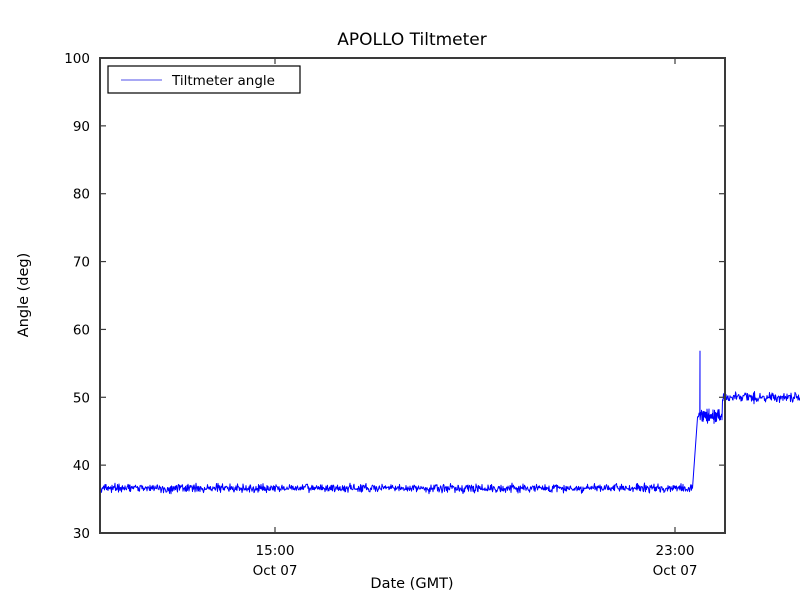 This screenshot has width=800, height=600. What do you see at coordinates (24, 295) in the screenshot?
I see `y-axis-label: Angle (deg)` at bounding box center [24, 295].